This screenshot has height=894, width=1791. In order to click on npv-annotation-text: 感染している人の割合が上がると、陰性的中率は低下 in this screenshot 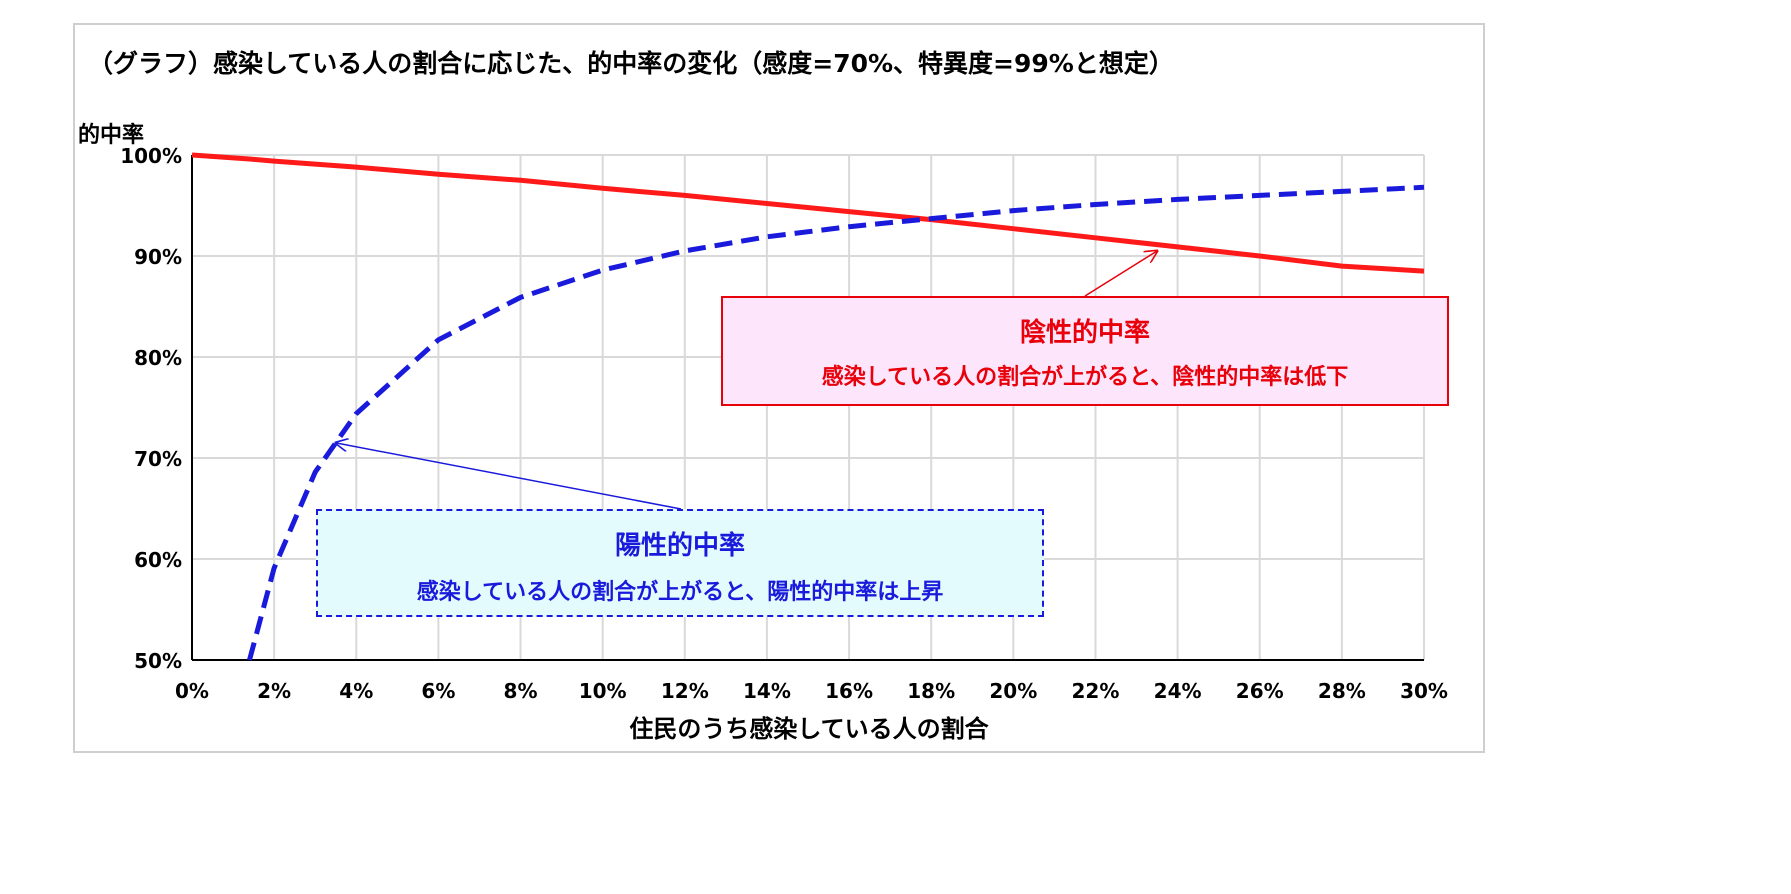, I will do `click(1085, 377)`.